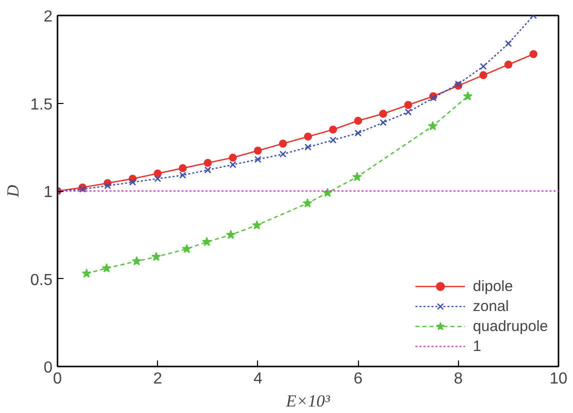 The image size is (573, 413). I want to click on legend-label: zonal, so click(490, 306).